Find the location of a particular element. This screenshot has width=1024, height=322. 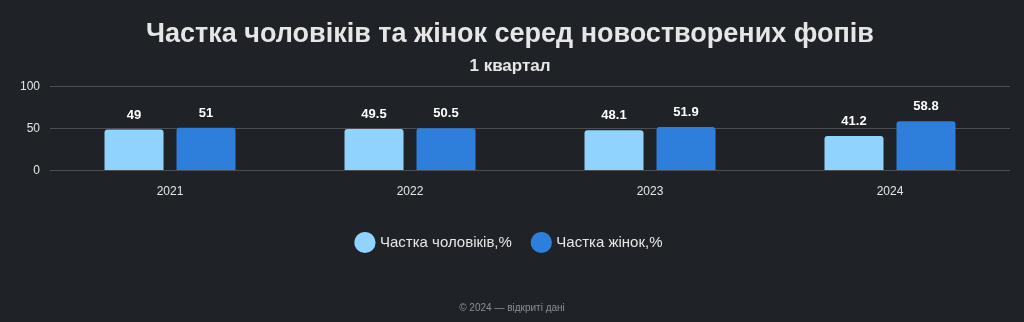

x-tick-label: 2022 is located at coordinates (410, 191).